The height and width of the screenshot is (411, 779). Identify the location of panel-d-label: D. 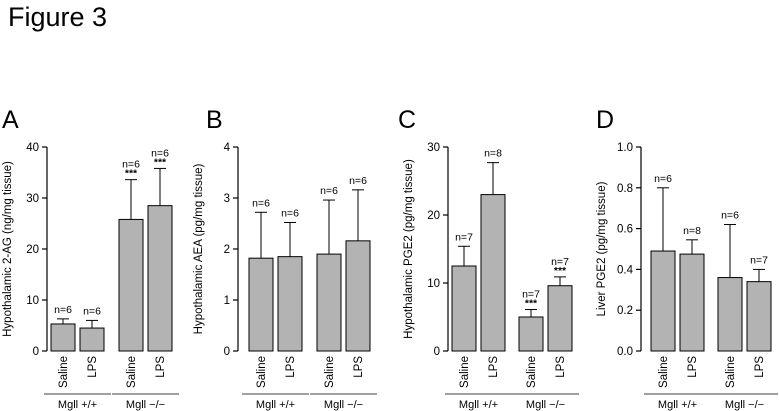
(605, 120).